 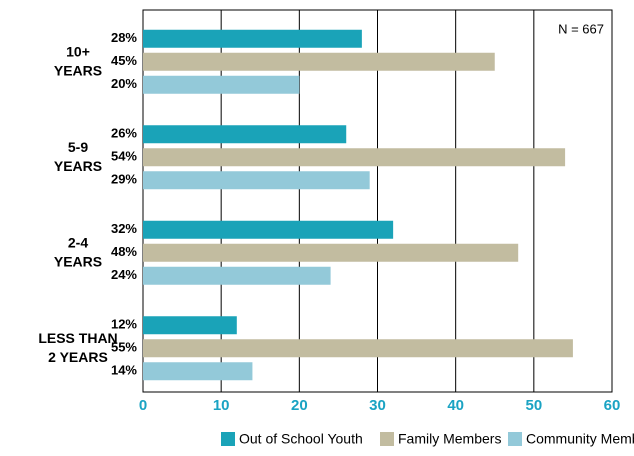 What do you see at coordinates (533, 405) in the screenshot?
I see `x-tick-label: 50` at bounding box center [533, 405].